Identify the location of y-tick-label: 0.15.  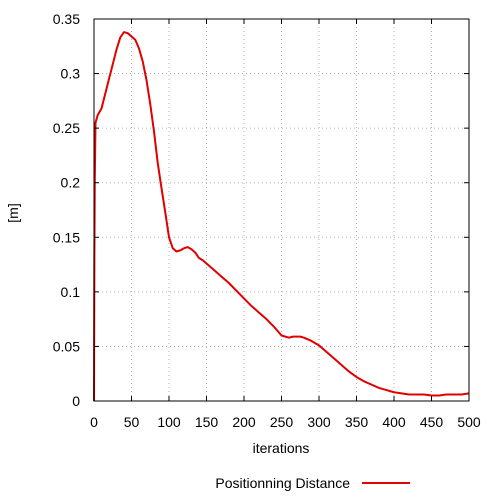
(66, 237).